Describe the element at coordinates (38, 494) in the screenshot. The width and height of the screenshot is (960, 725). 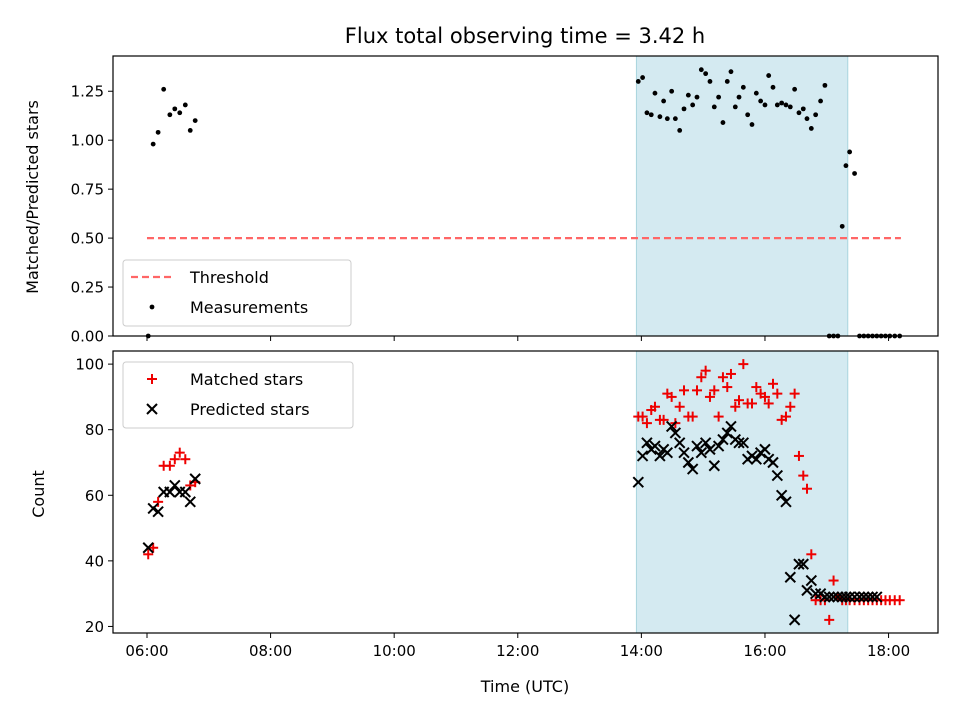
I see `bottom-y-axis-label: Count` at that location.